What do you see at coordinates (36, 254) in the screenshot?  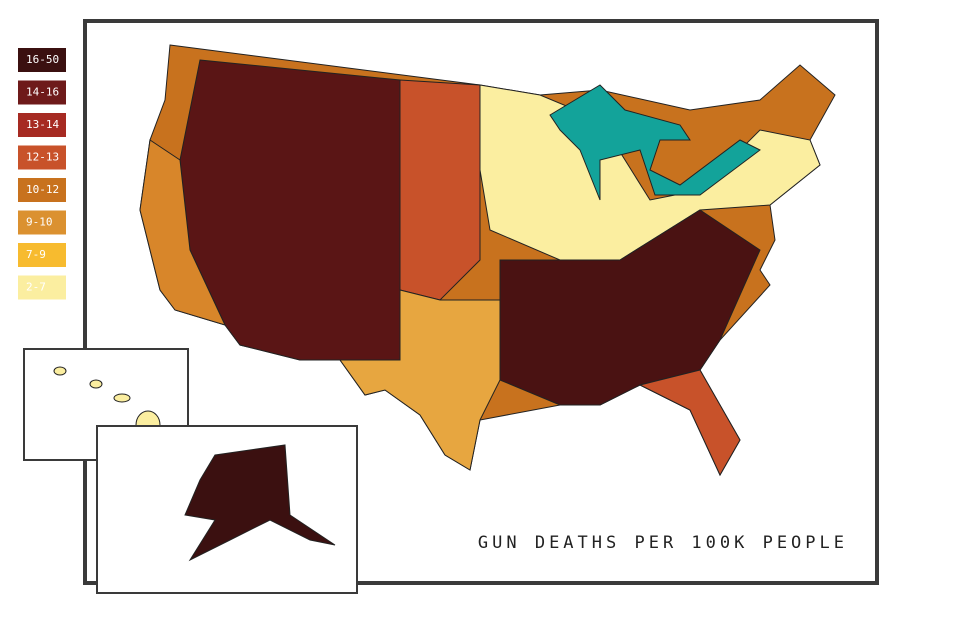 I see `legend-label: 7-9` at bounding box center [36, 254].